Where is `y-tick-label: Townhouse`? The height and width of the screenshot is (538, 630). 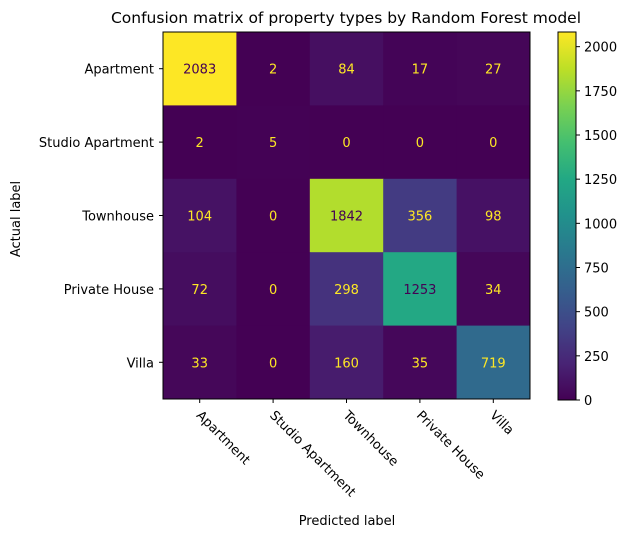 y-tick-label: Townhouse is located at coordinates (117, 217).